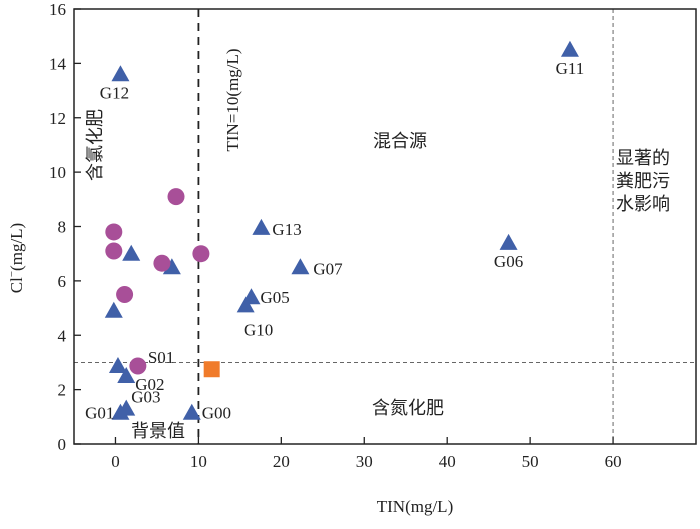 This screenshot has width=700, height=529. What do you see at coordinates (530, 461) in the screenshot?
I see `x-tick-label: 50` at bounding box center [530, 461].